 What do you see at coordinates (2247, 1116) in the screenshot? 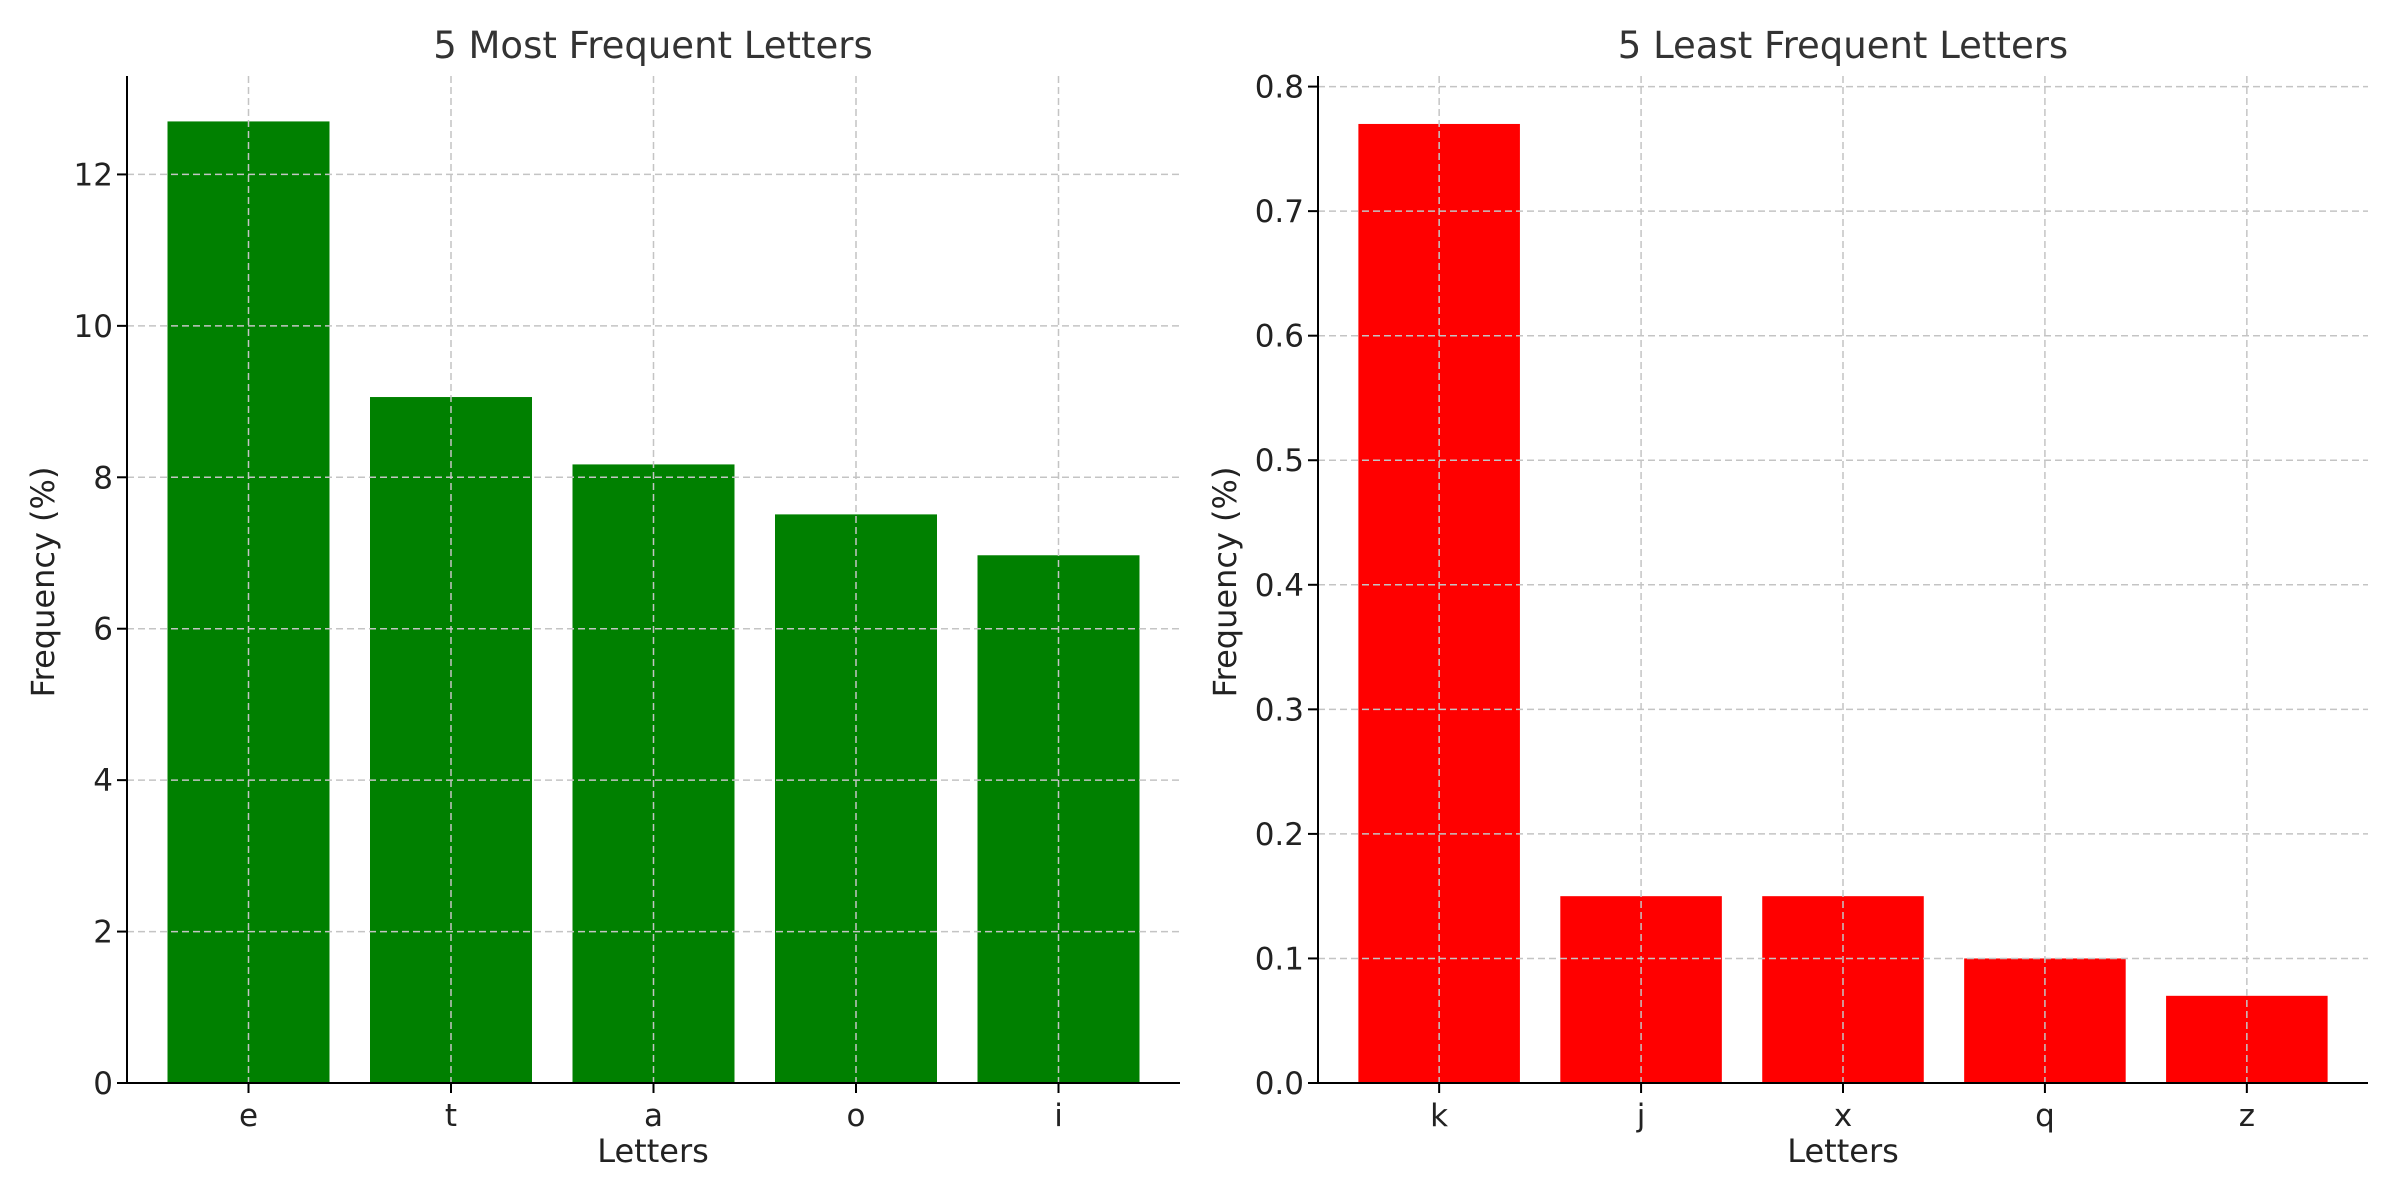
I see `x-tick-label: z` at bounding box center [2247, 1116].